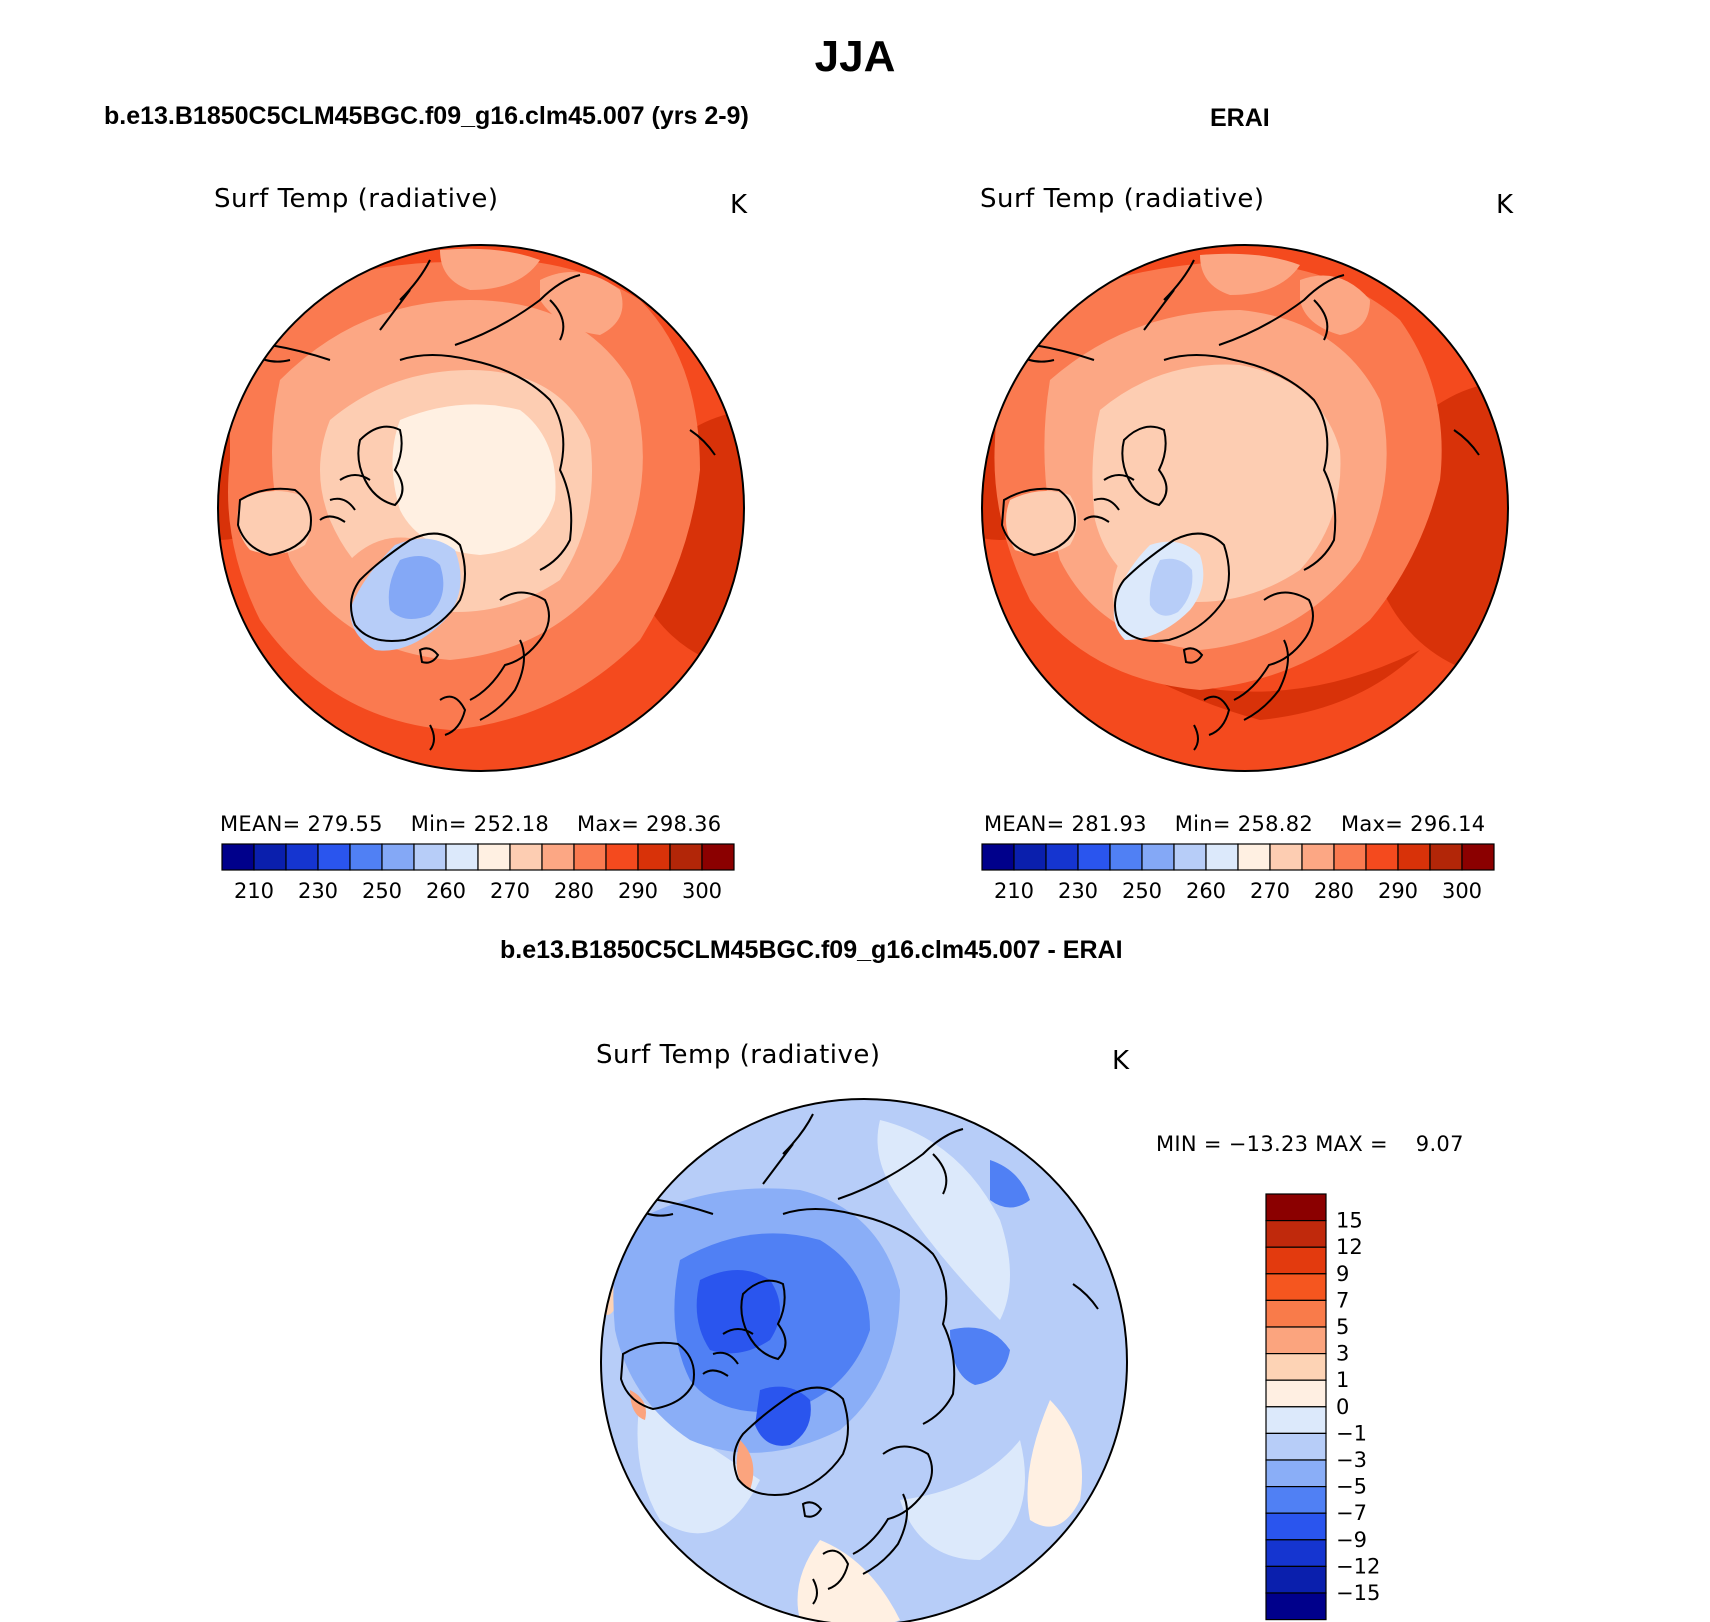  I want to click on panel1-min-value: 252.18, so click(511, 824).